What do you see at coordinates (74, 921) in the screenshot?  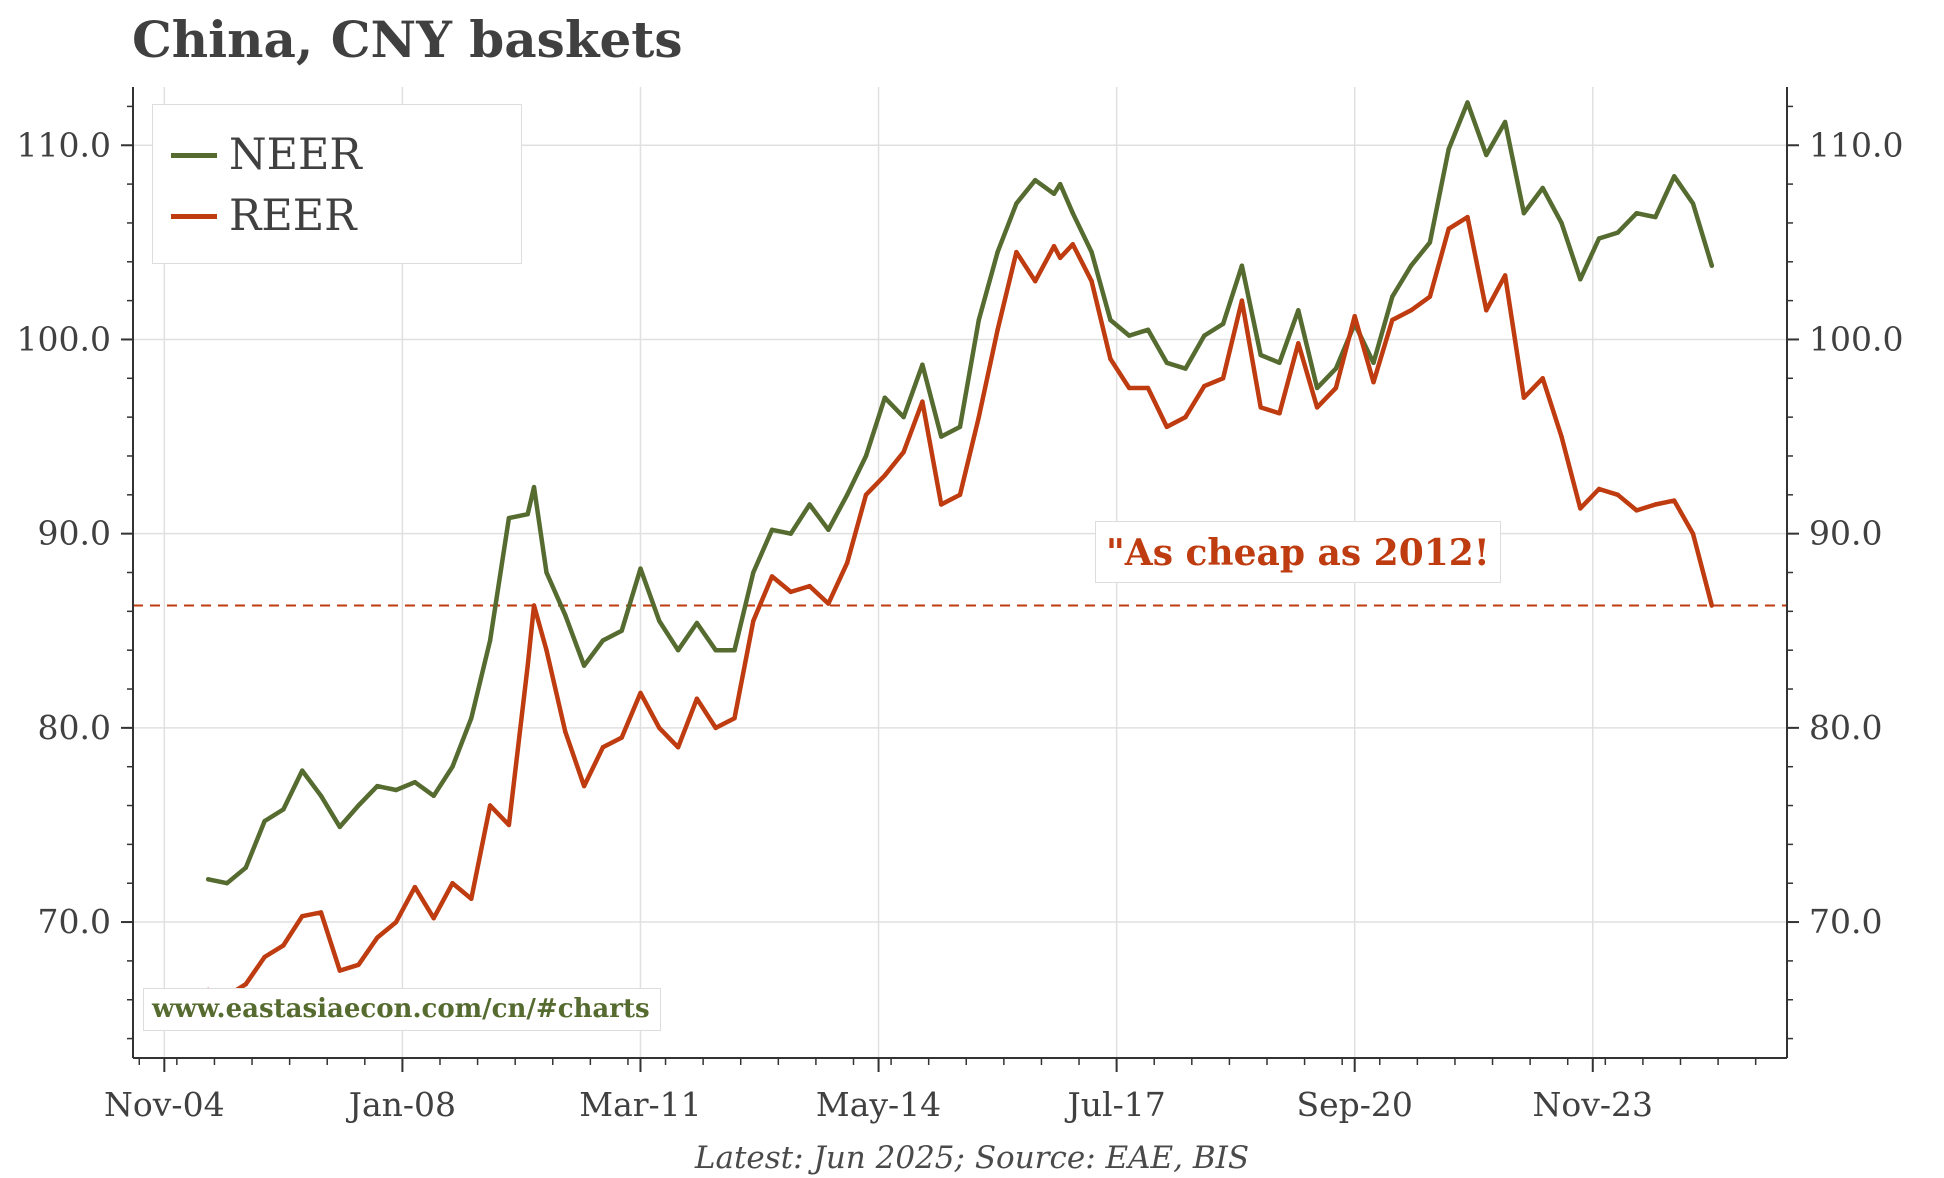 I see `y-tick-label-left: 70.0` at bounding box center [74, 921].